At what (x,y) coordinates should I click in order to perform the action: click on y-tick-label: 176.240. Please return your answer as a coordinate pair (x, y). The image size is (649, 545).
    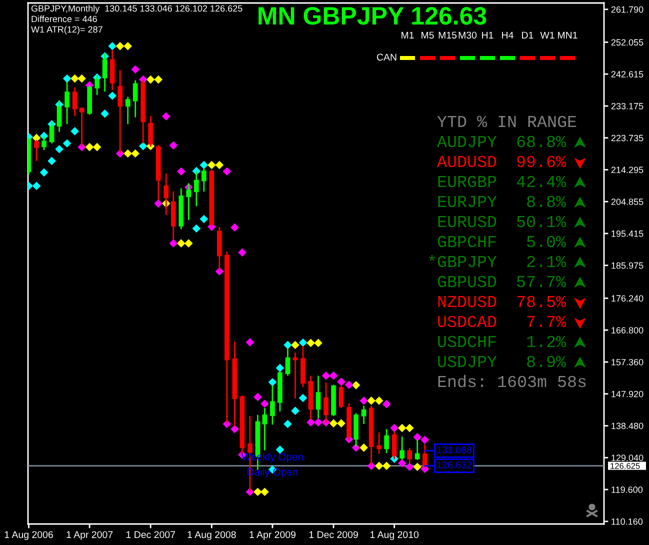
    Looking at the image, I should click on (628, 298).